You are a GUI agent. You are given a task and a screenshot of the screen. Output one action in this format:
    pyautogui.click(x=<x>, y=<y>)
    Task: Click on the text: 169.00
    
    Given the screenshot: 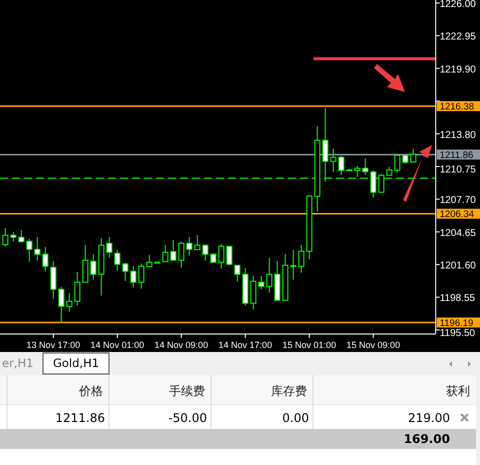 What is the action you would take?
    pyautogui.click(x=427, y=439)
    